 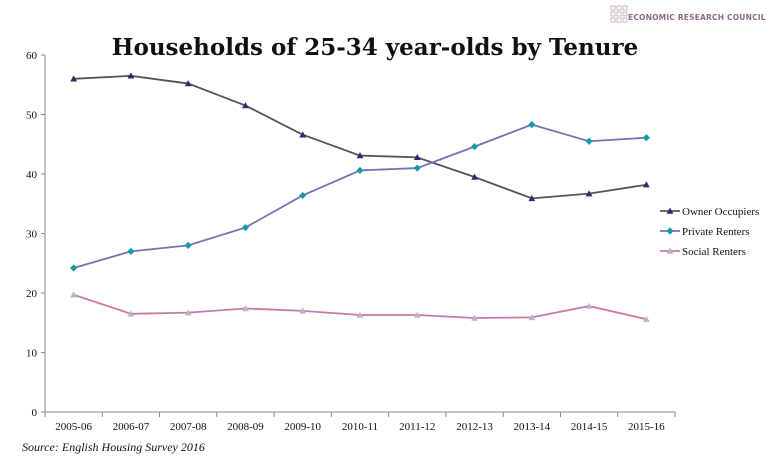 What do you see at coordinates (113, 447) in the screenshot?
I see `source-note: Source: English Housing Survey 2016` at bounding box center [113, 447].